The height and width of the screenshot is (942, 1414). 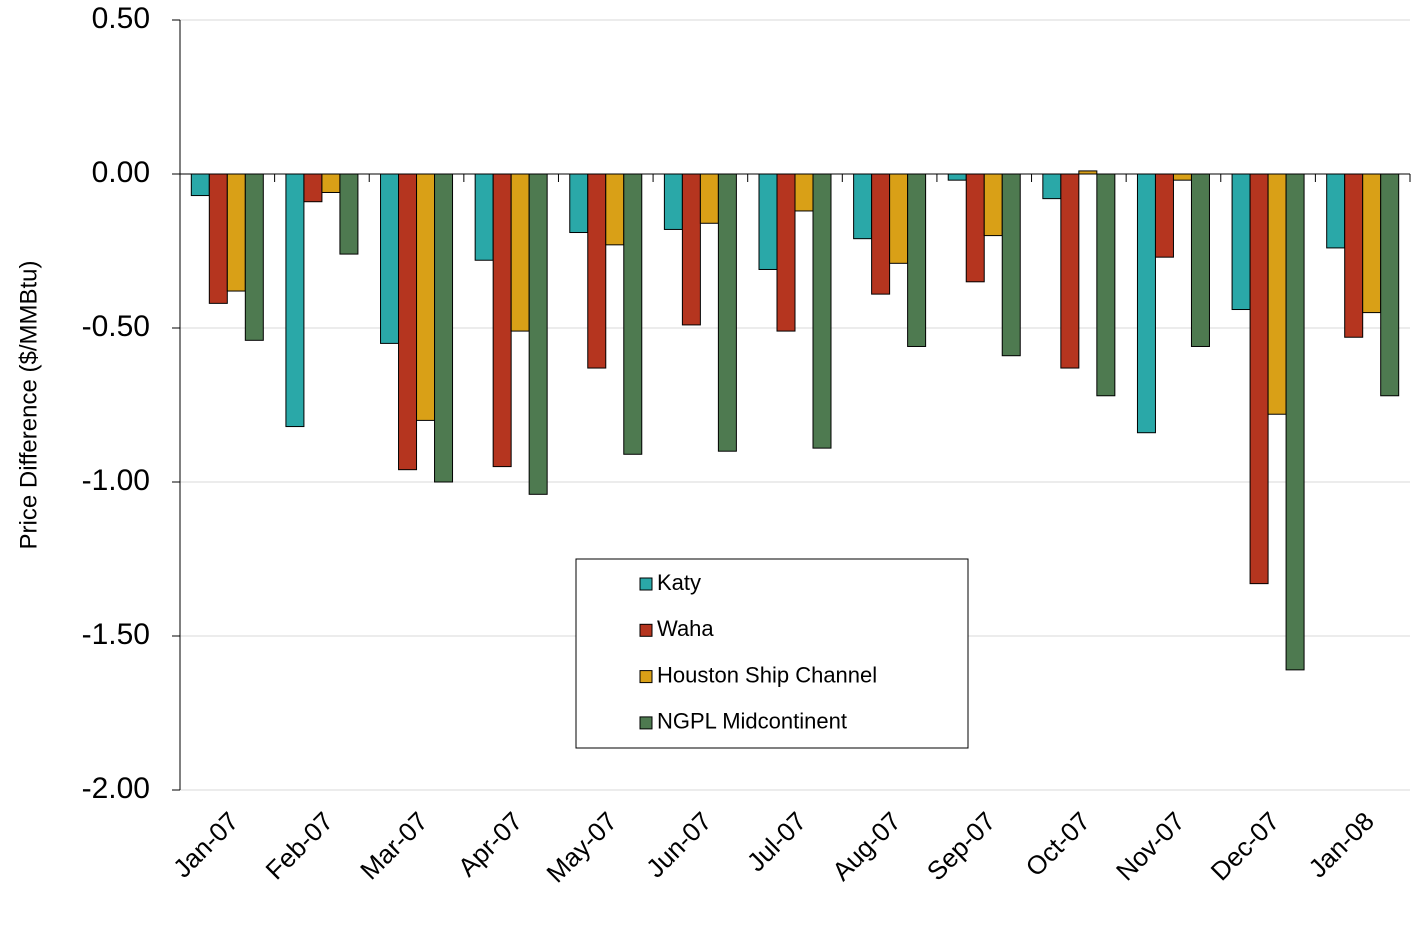 What do you see at coordinates (752, 721) in the screenshot?
I see `legend-label: NGPL Midcontinent` at bounding box center [752, 721].